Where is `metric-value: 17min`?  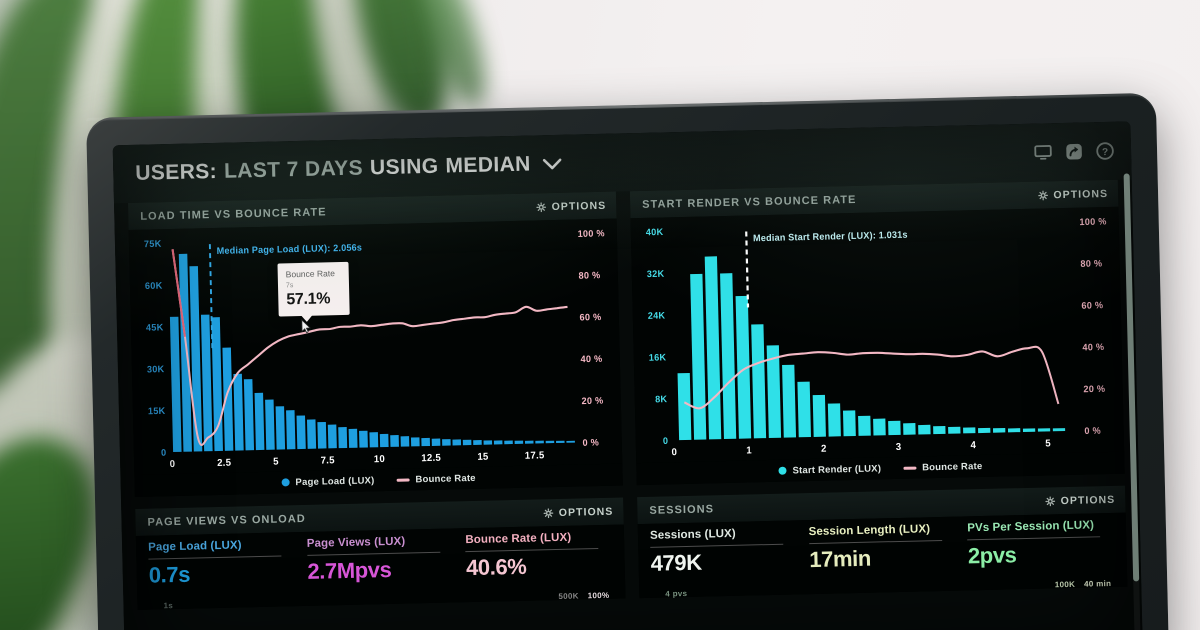 metric-value: 17min is located at coordinates (840, 559).